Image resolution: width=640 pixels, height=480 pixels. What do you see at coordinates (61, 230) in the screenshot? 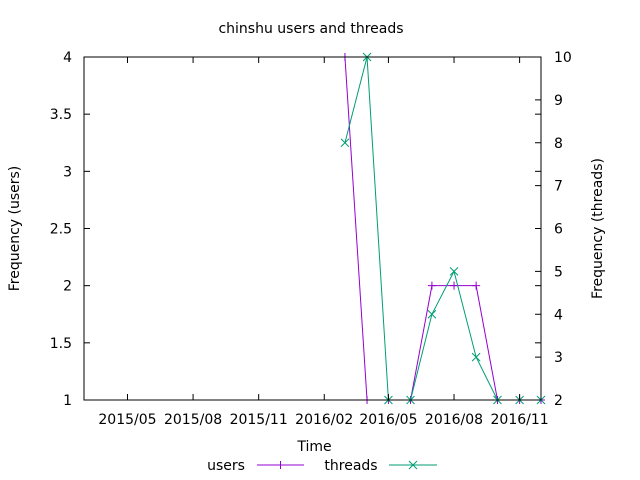
I see `y-tick-label: 2.5` at bounding box center [61, 230].